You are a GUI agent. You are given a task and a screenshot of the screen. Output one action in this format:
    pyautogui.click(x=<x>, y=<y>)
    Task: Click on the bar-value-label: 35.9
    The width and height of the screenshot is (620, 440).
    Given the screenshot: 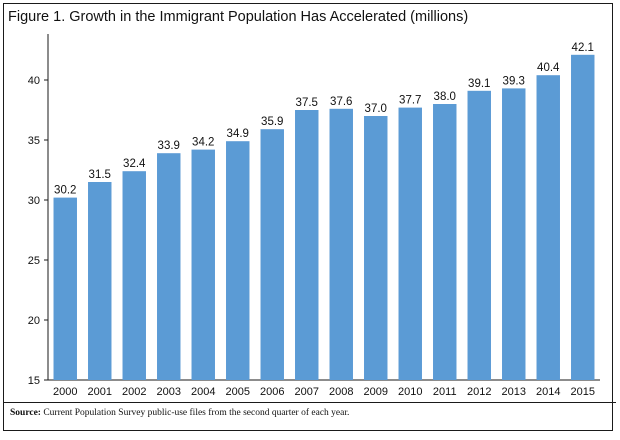 What is the action you would take?
    pyautogui.click(x=272, y=122)
    